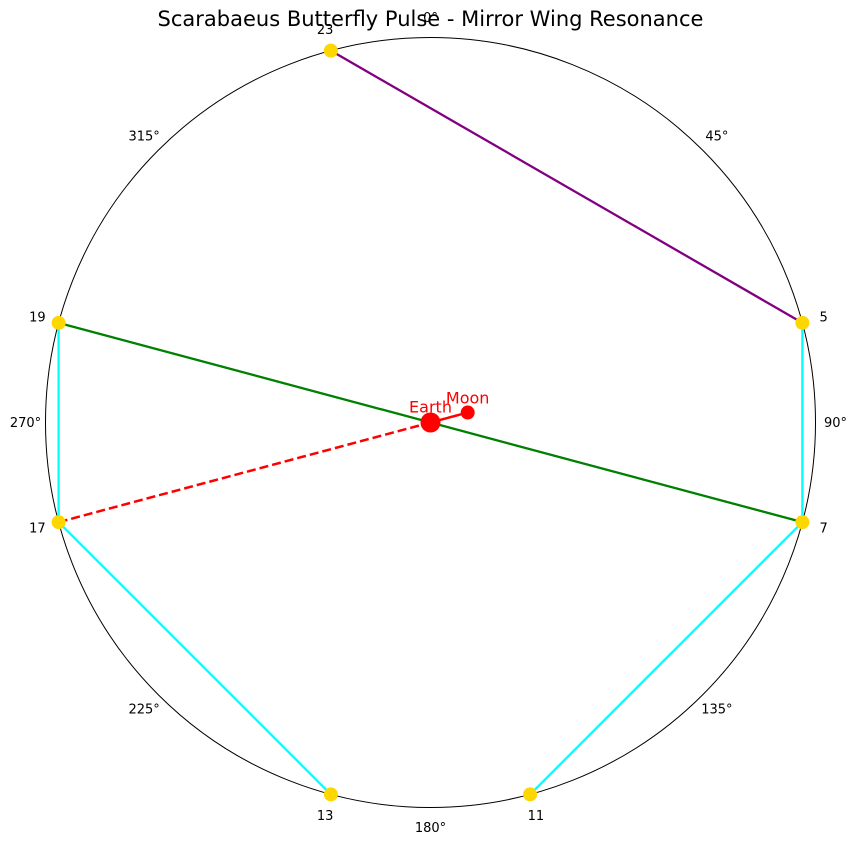 This screenshot has height=844, width=857. Describe the element at coordinates (325, 30) in the screenshot. I see `point-label-23: 23` at that location.